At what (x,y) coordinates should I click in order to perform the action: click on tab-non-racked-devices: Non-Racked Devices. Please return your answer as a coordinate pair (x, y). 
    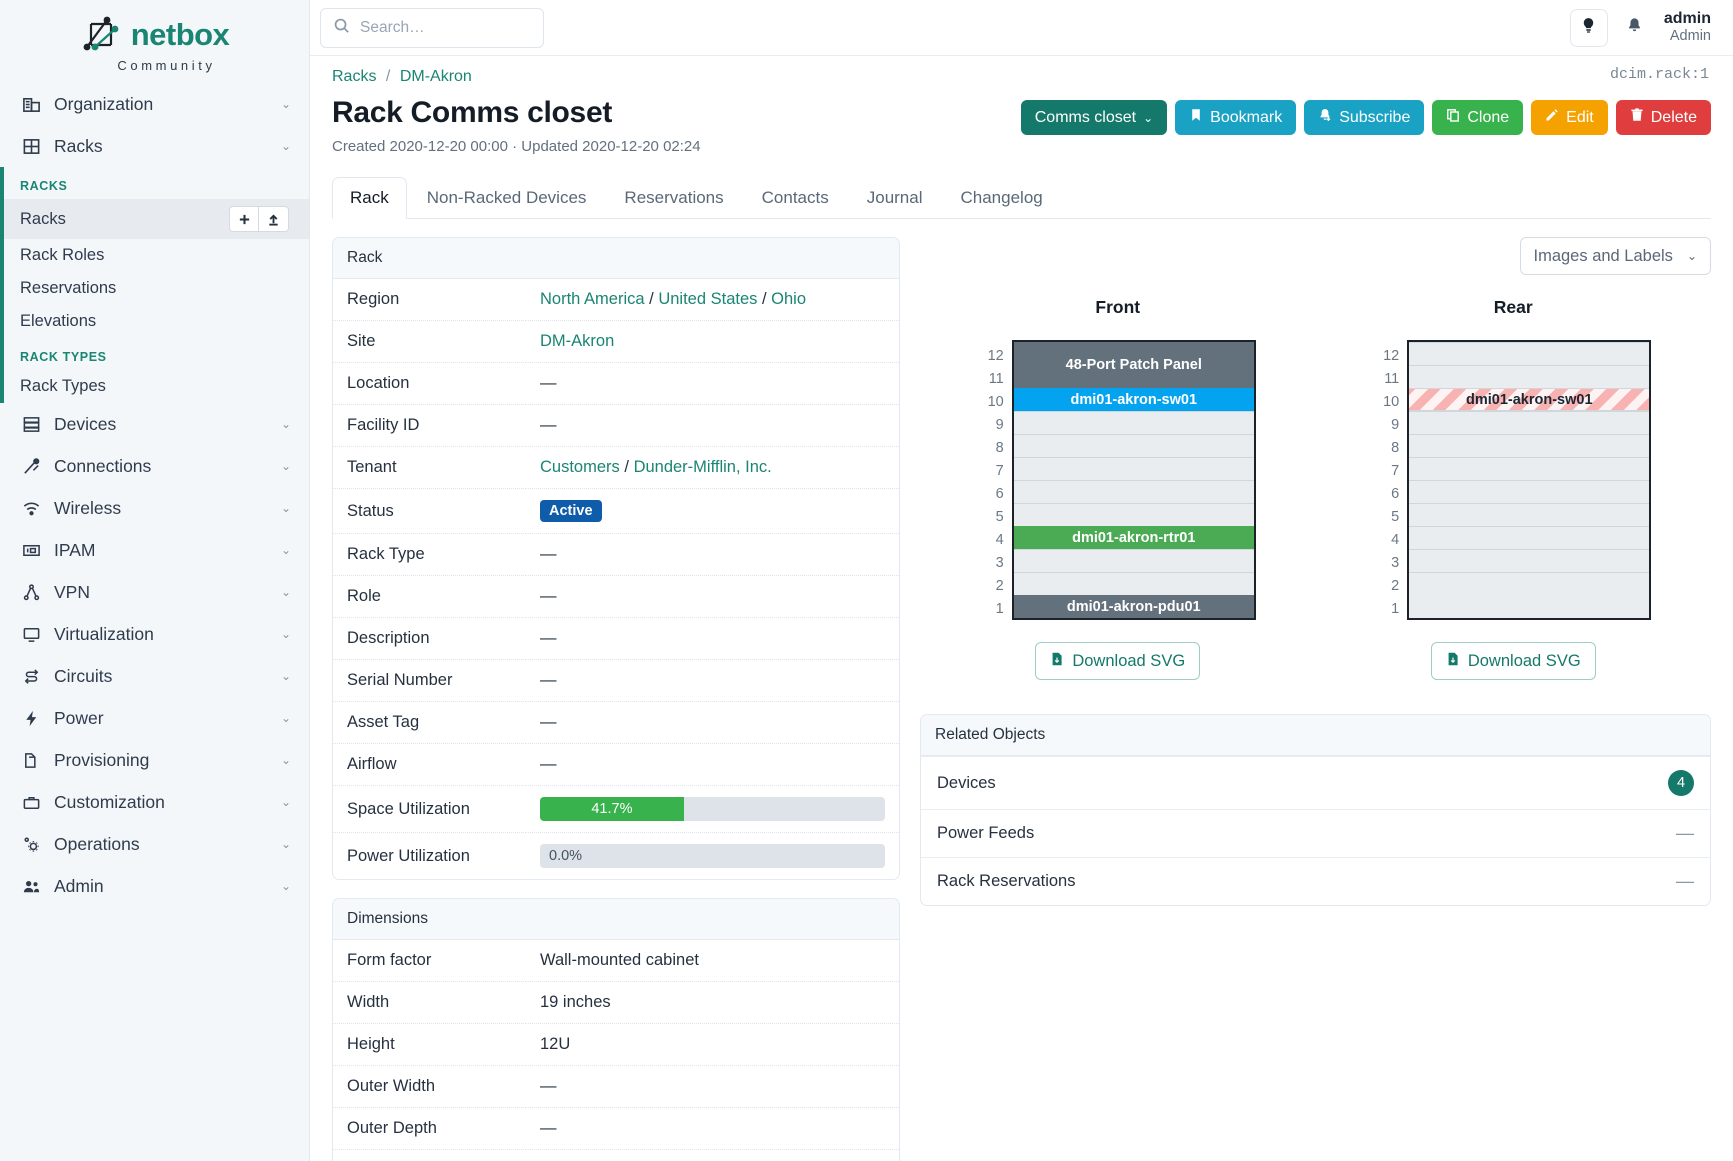
    Looking at the image, I should click on (506, 197).